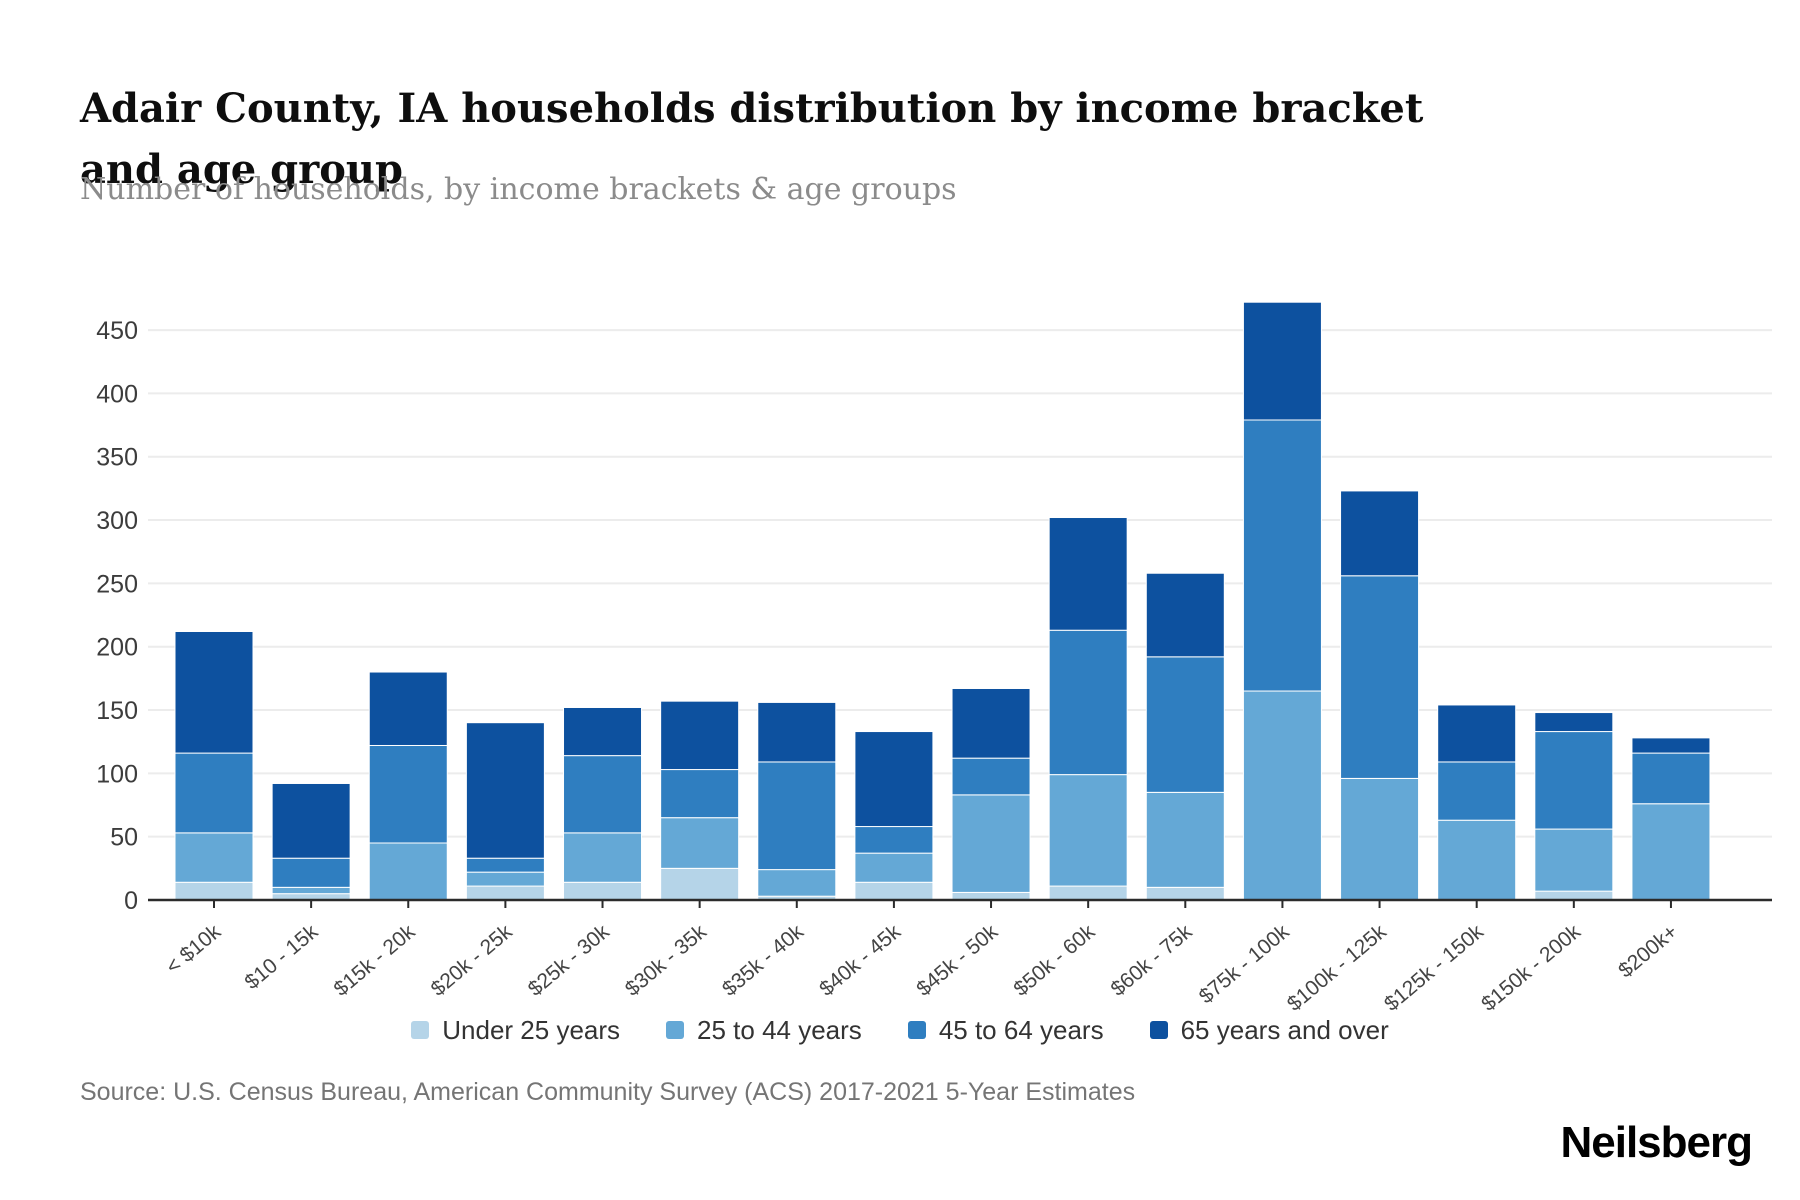 This screenshot has width=1800, height=1200. What do you see at coordinates (117, 521) in the screenshot?
I see `y-tick-label: 300` at bounding box center [117, 521].